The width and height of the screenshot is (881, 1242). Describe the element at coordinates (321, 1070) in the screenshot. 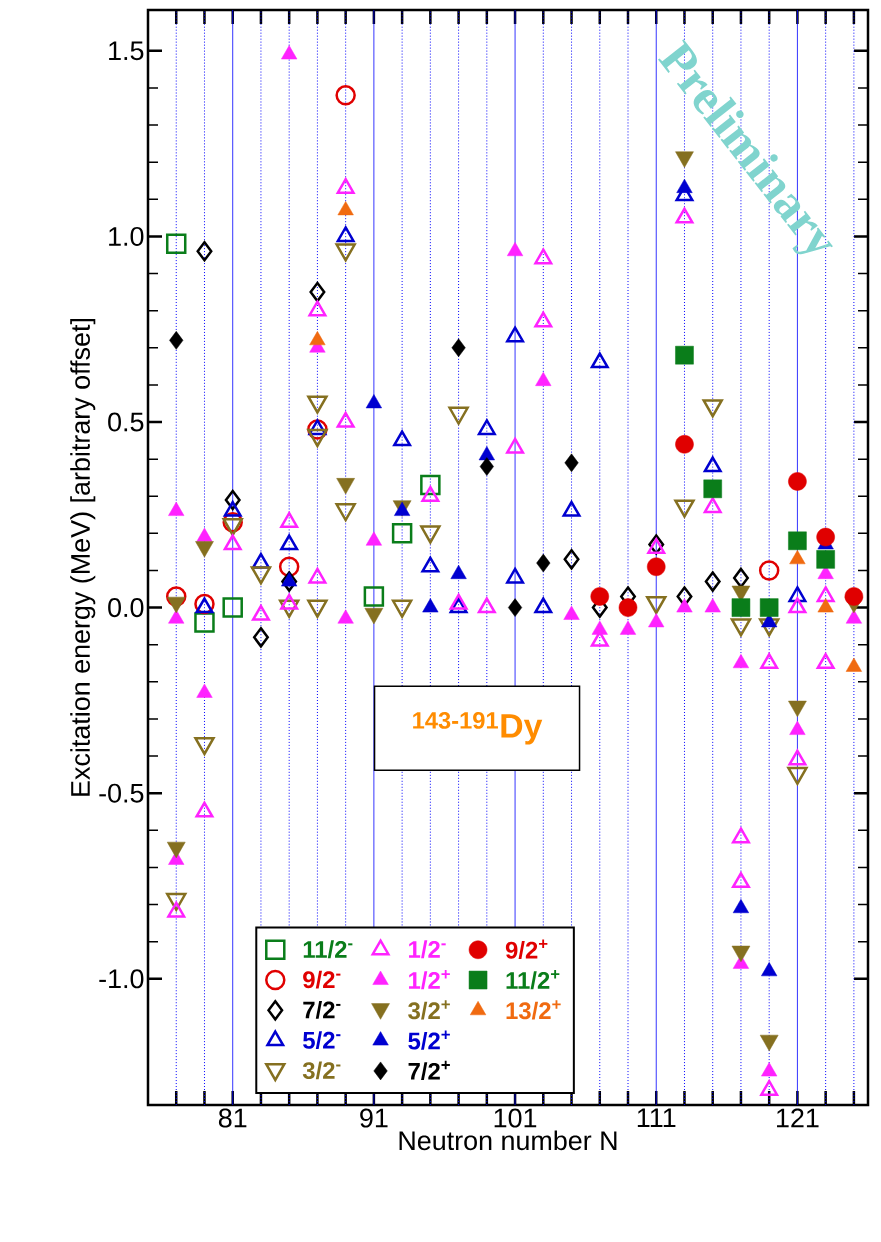

I see `legend-label: 3/2$^{-}$` at that location.